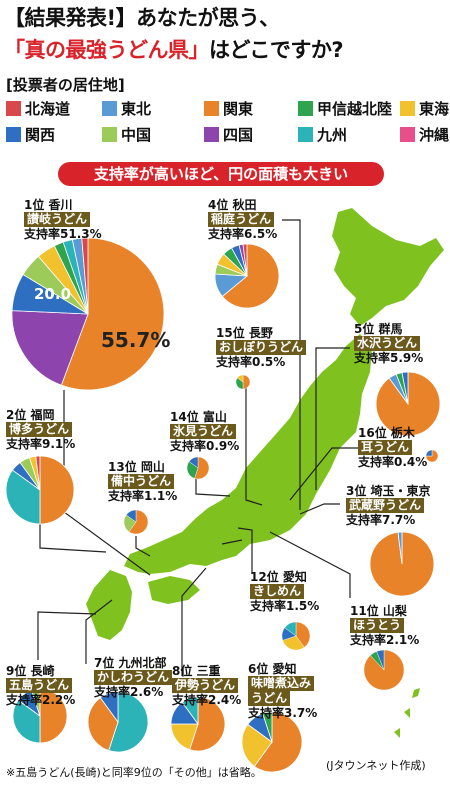 The image size is (450, 785). I want to click on pie-label-block: 15位 長野 おしぼりうどん 支持率0.5%, so click(261, 347).